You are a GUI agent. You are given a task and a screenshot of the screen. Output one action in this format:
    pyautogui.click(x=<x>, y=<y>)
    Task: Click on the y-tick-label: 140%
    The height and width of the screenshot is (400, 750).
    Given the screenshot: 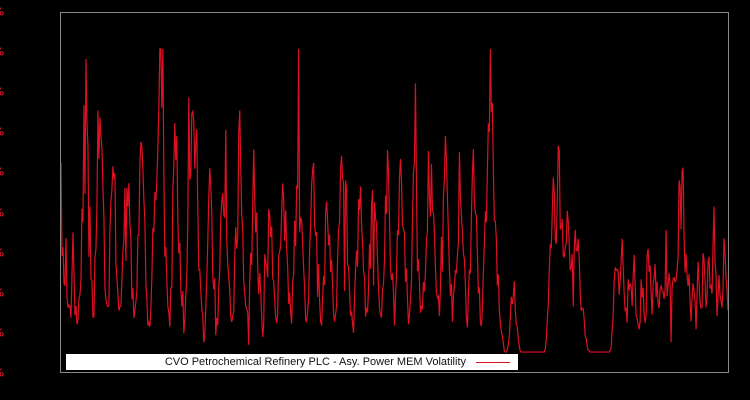 What is the action you would take?
    pyautogui.click(x=2, y=92)
    